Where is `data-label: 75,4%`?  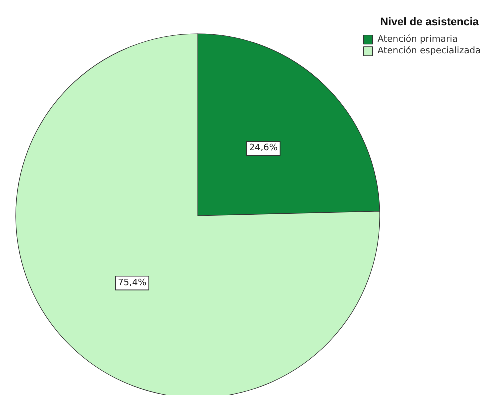
data-label: 75,4% is located at coordinates (133, 283).